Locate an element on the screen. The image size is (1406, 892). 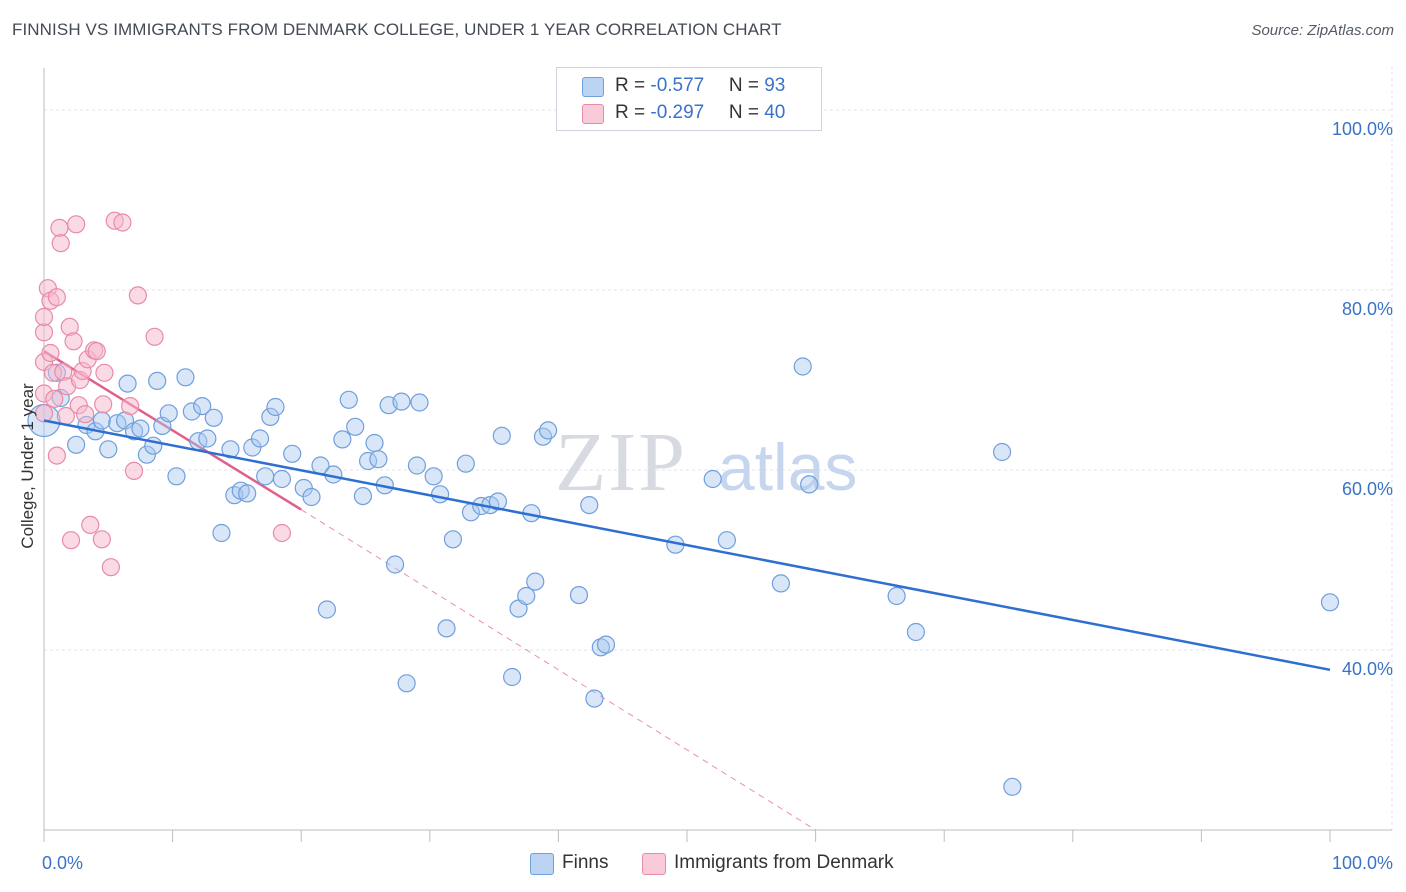
legend-n-value-finns: 93 is located at coordinates (775, 85).